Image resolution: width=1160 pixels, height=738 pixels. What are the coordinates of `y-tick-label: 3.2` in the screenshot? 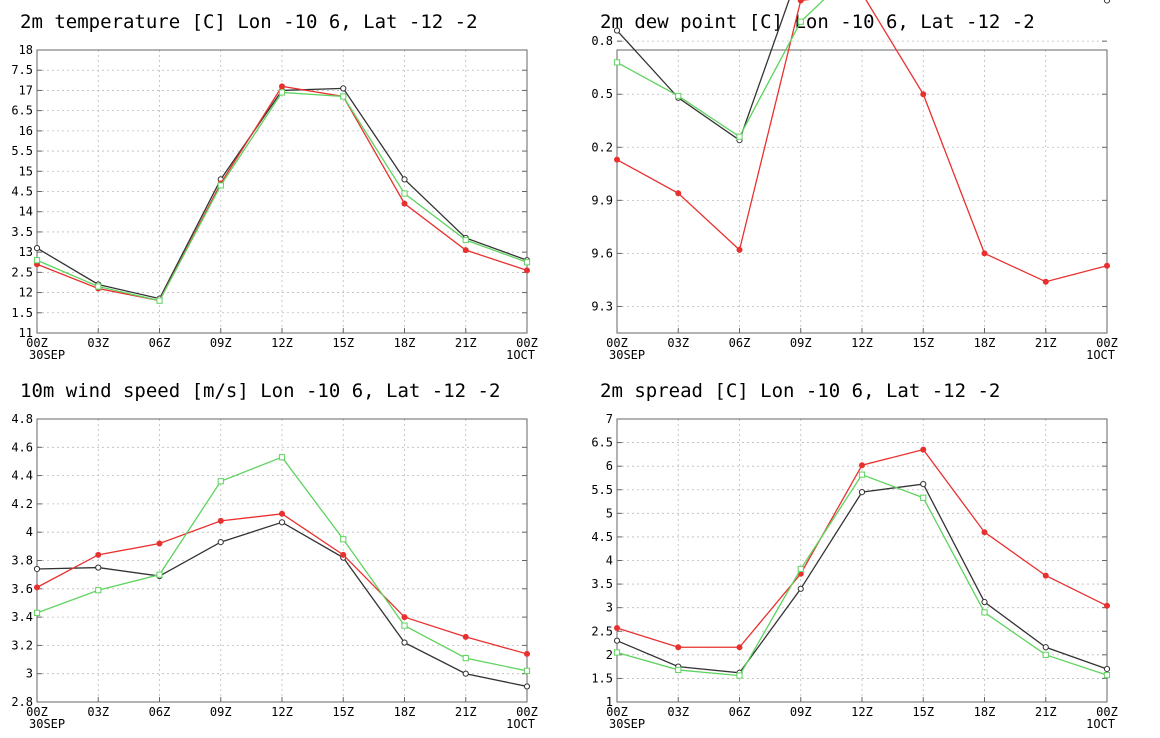 It's located at (22, 645).